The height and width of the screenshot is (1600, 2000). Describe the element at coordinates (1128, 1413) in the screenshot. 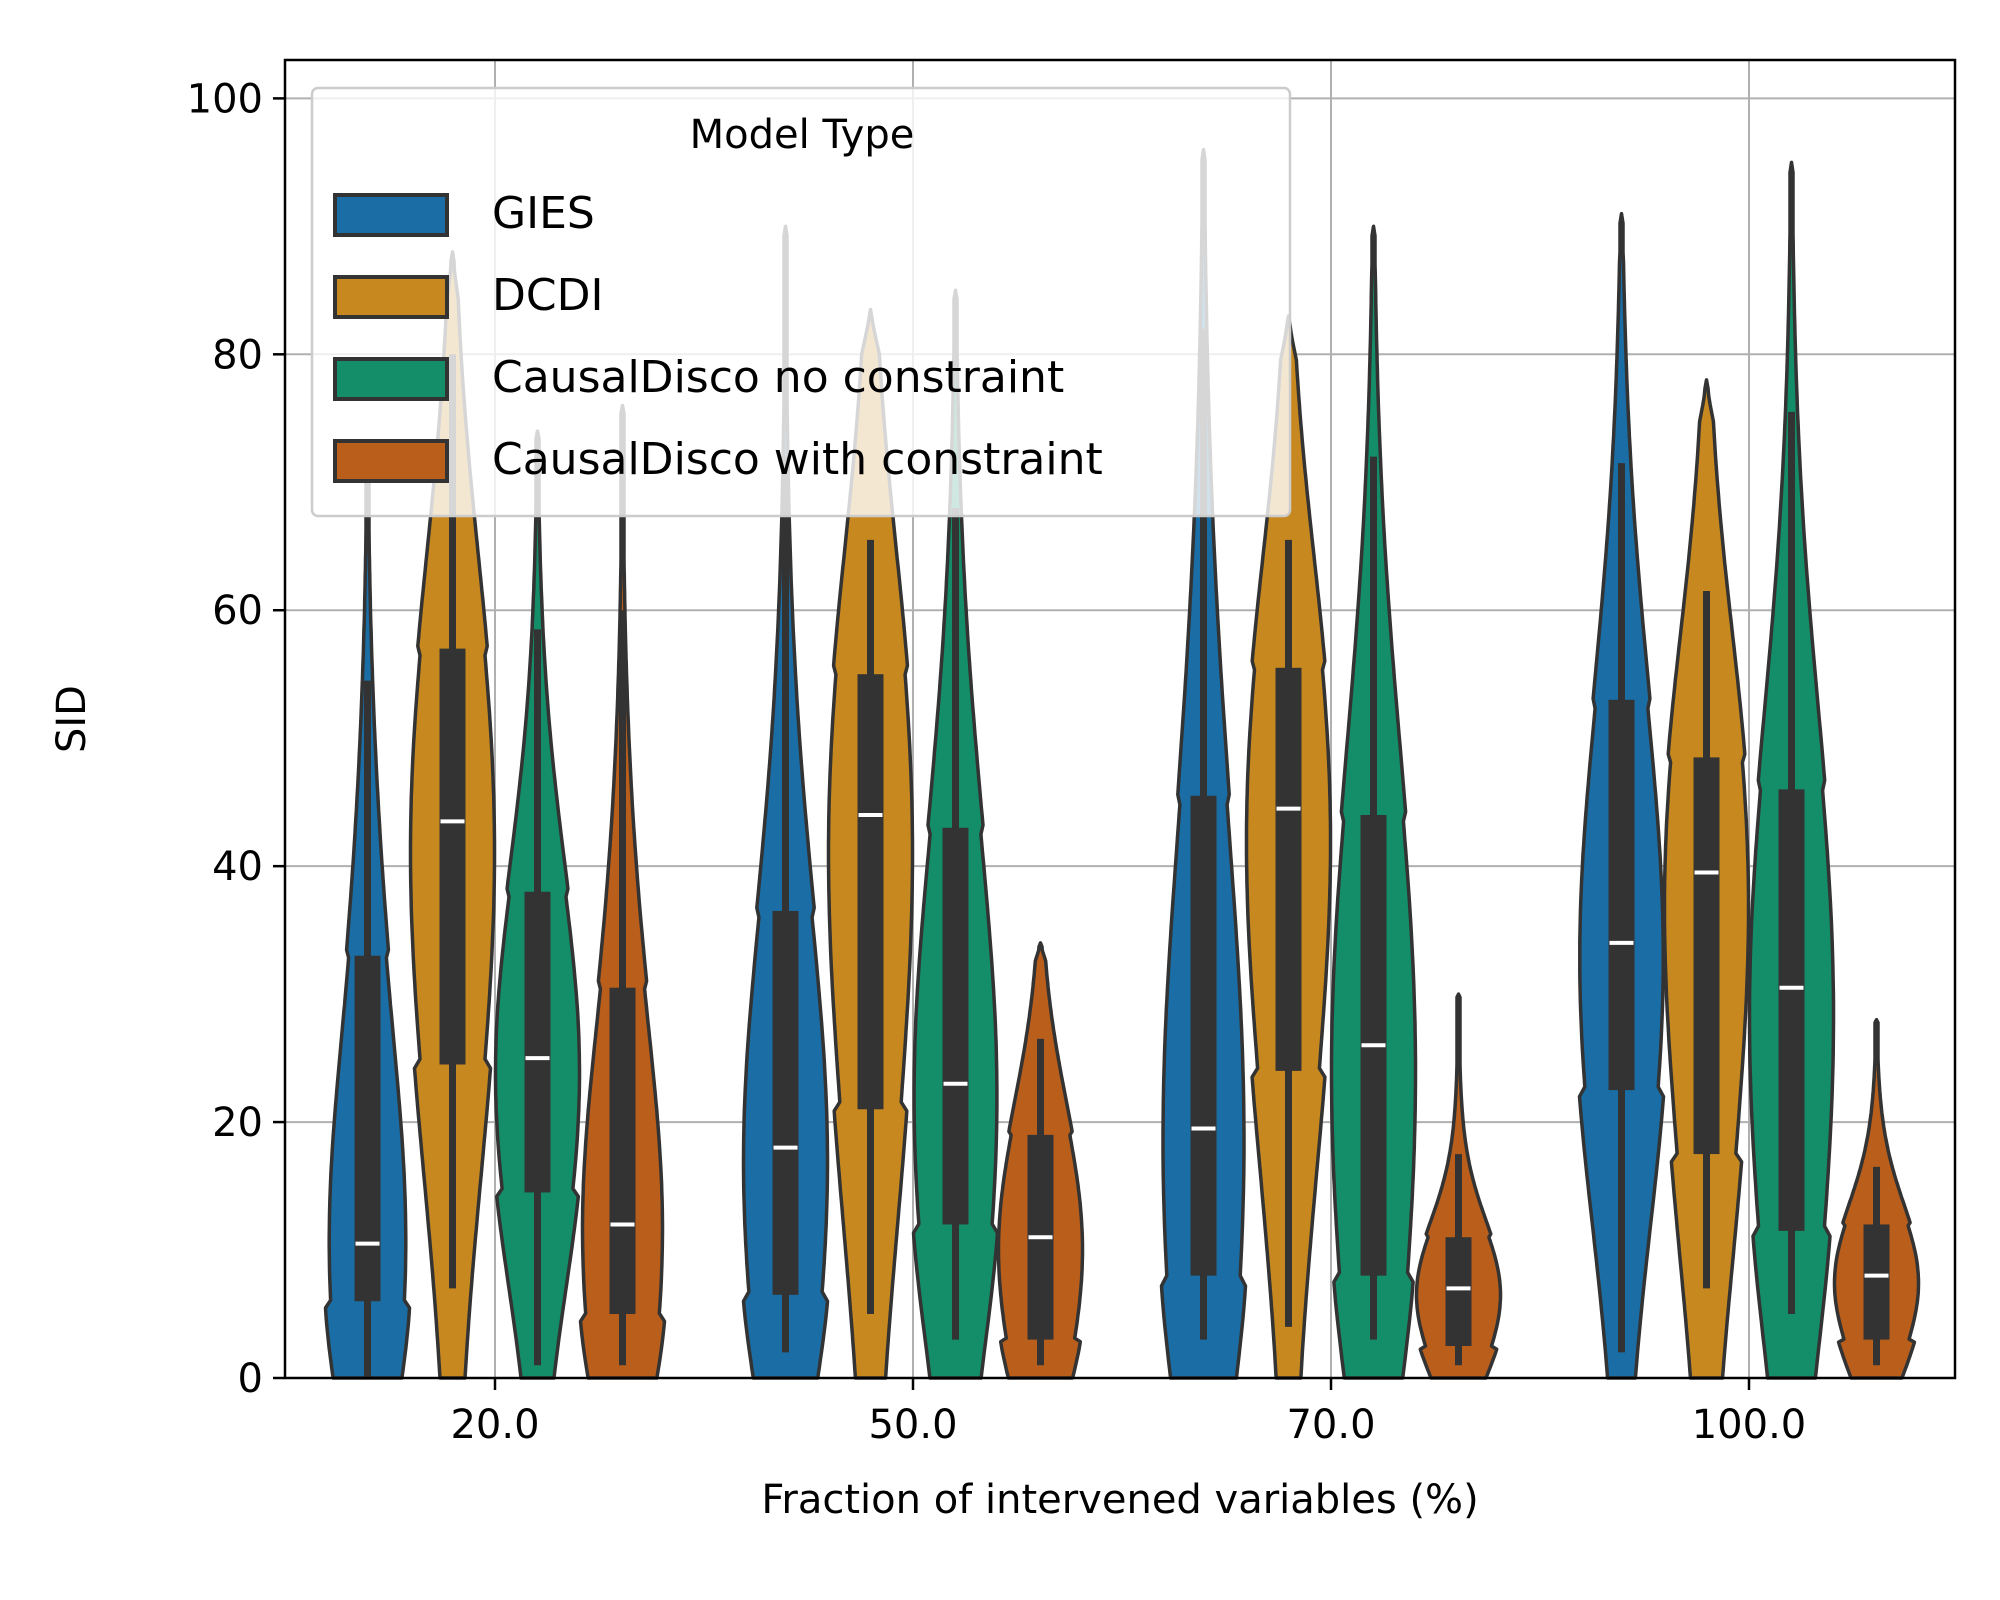

I see `x-axis: 20.0 50.0 70.0 100.0` at that location.